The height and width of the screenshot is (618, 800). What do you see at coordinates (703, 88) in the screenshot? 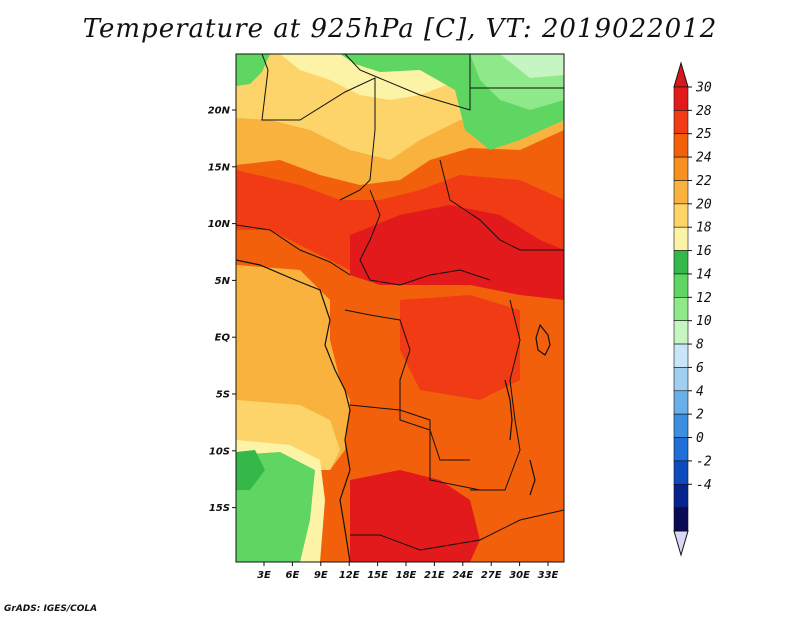
I see `colorbar-label: 30` at bounding box center [703, 88].